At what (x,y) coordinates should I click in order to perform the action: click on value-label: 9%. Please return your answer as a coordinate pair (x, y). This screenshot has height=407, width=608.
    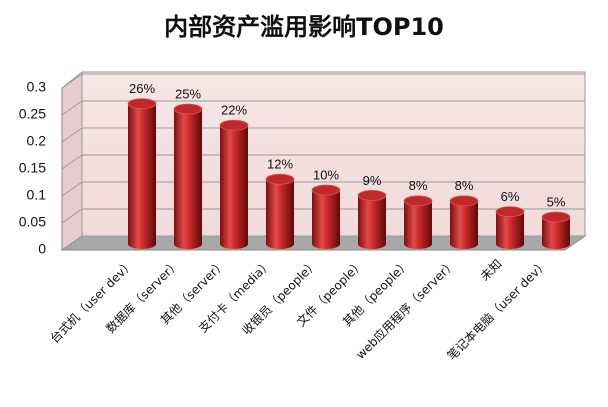
    Looking at the image, I should click on (372, 180).